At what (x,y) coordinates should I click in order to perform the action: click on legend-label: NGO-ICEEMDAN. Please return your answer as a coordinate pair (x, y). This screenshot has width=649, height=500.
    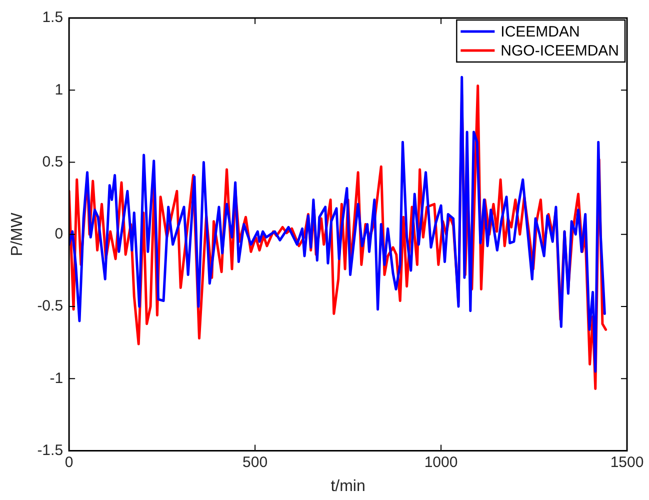
    Looking at the image, I should click on (560, 51).